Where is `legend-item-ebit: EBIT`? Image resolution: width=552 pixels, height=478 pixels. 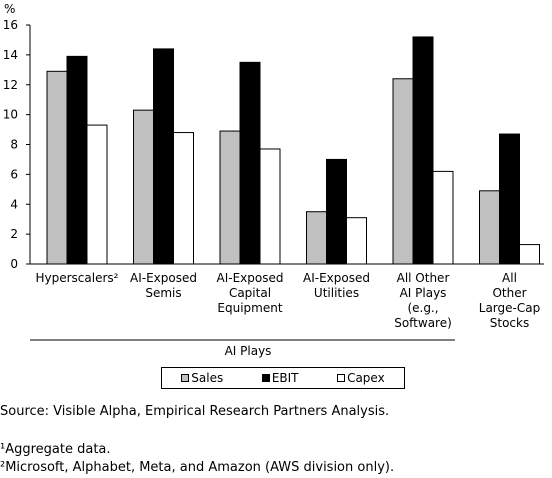 legend-item-ebit: EBIT is located at coordinates (280, 378).